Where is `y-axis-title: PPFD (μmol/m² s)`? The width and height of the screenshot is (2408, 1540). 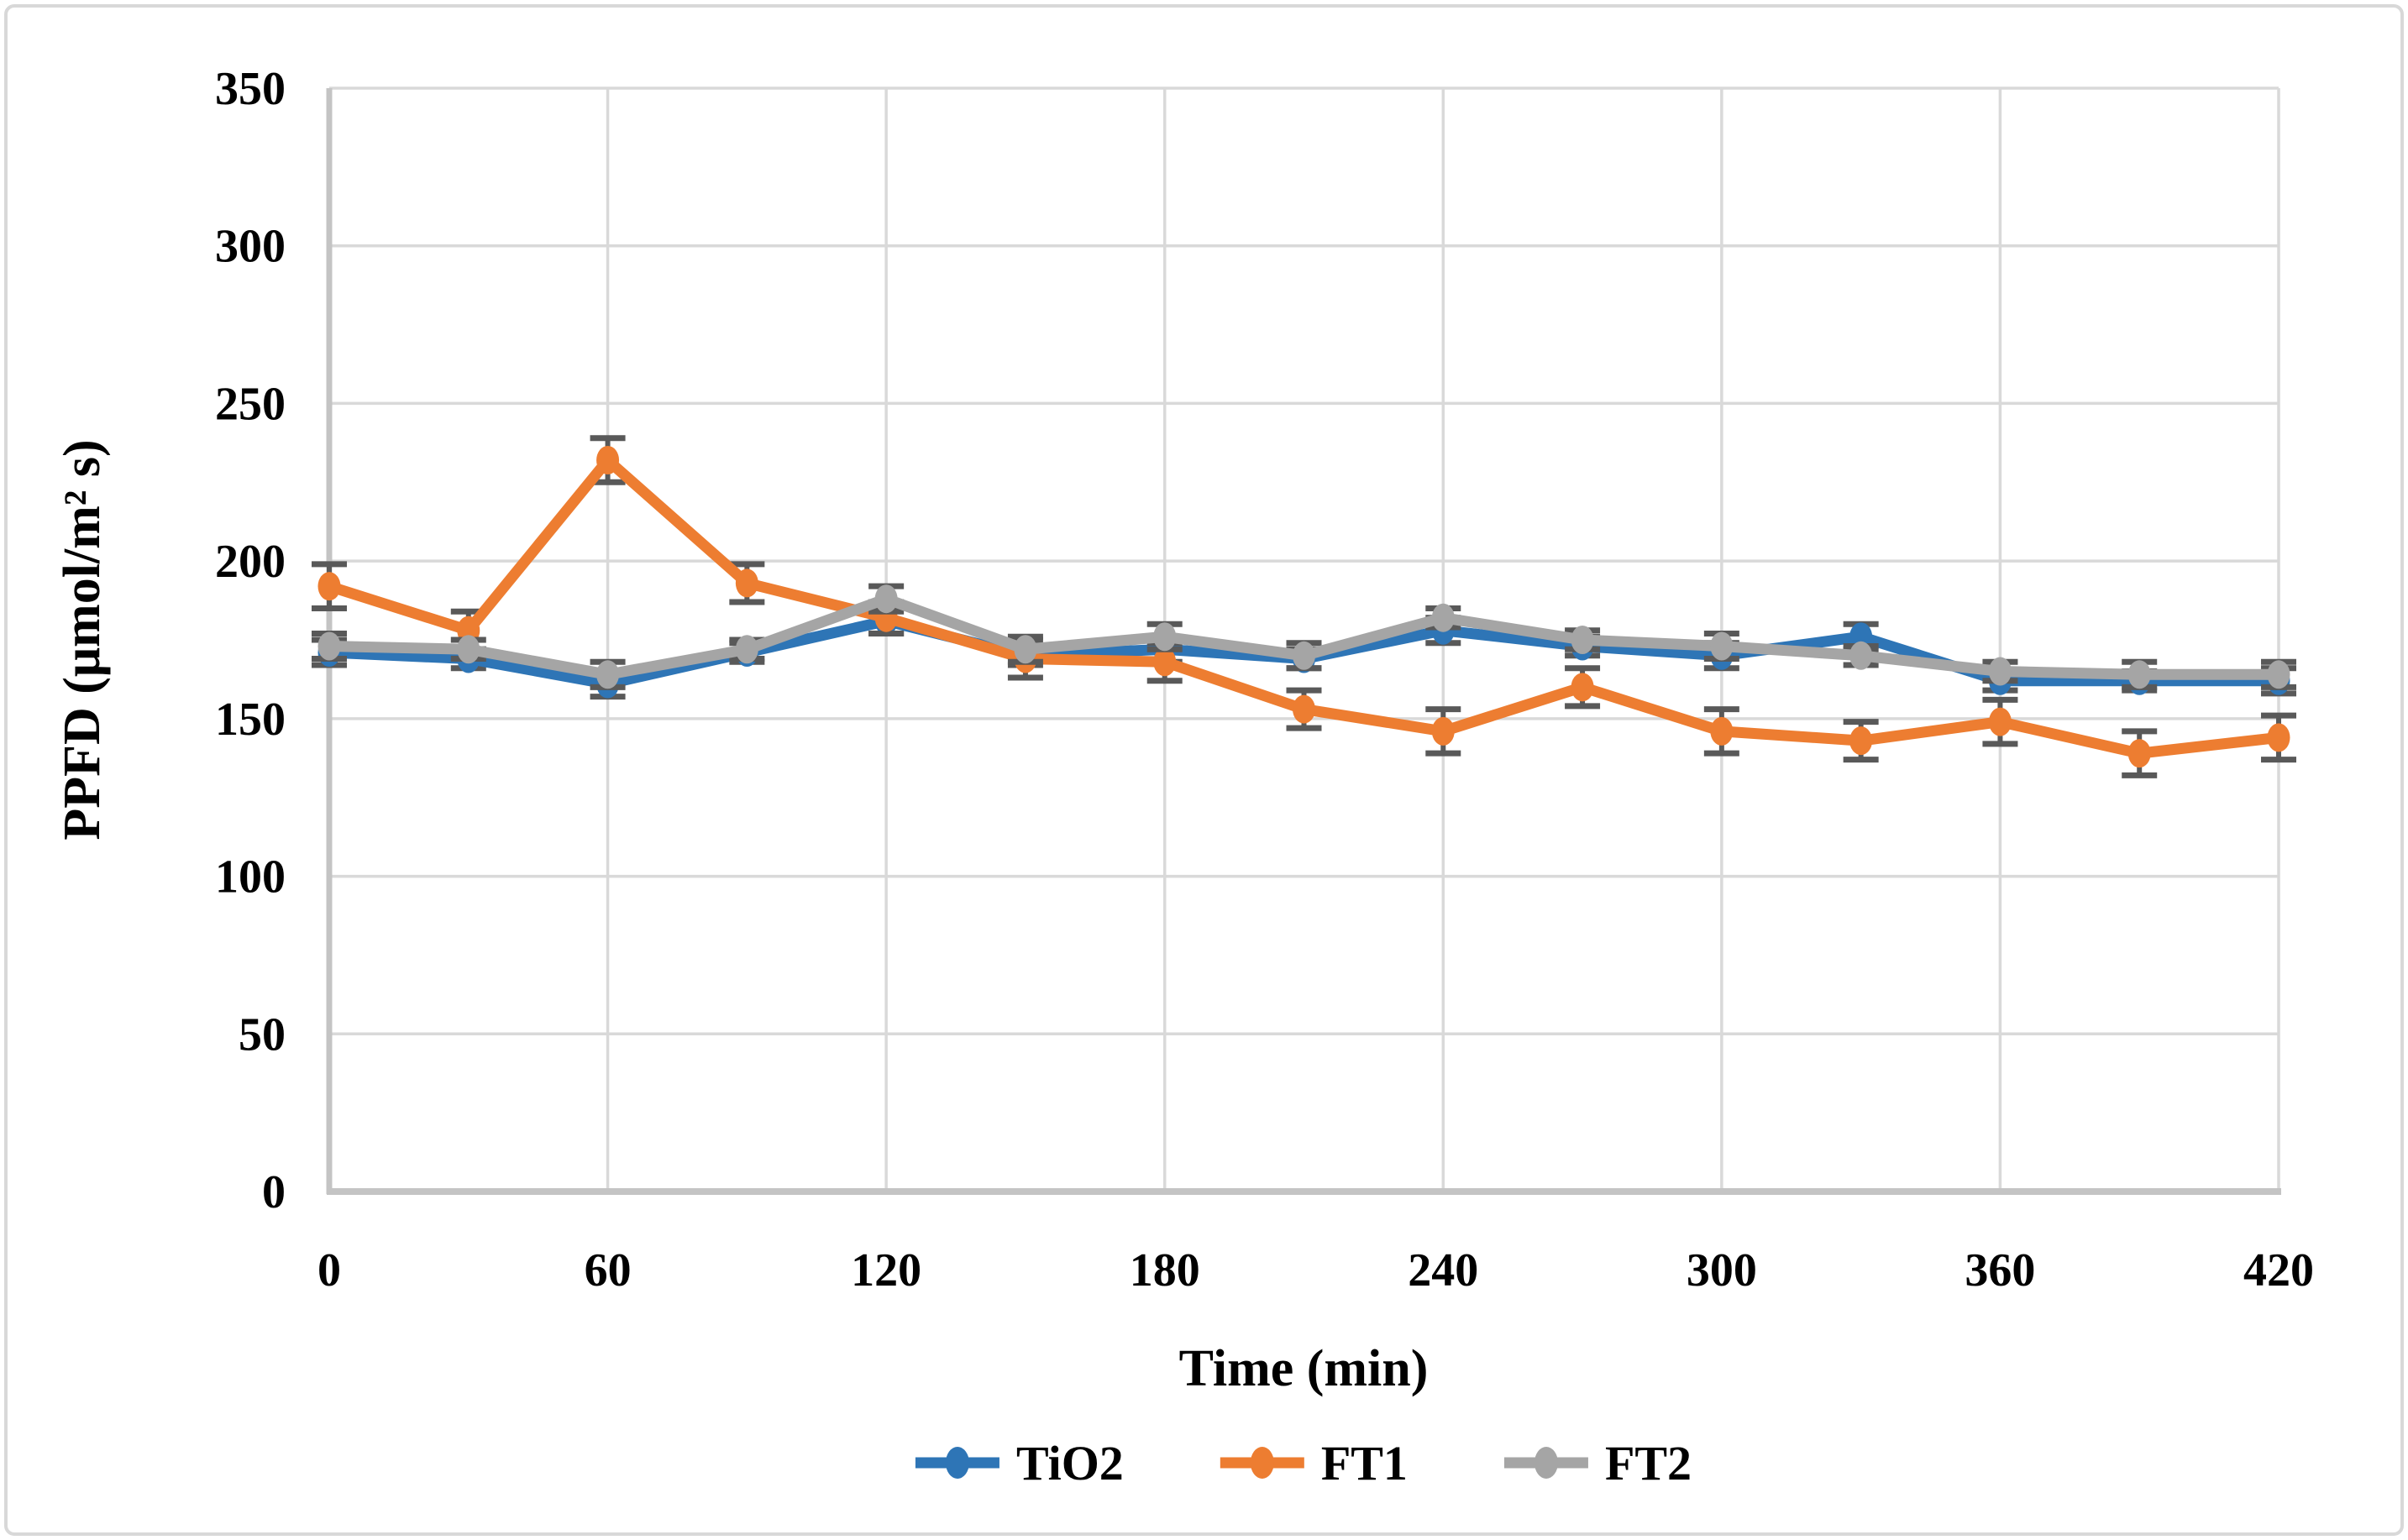
y-axis-title: PPFD (μmol/m² s) is located at coordinates (82, 639).